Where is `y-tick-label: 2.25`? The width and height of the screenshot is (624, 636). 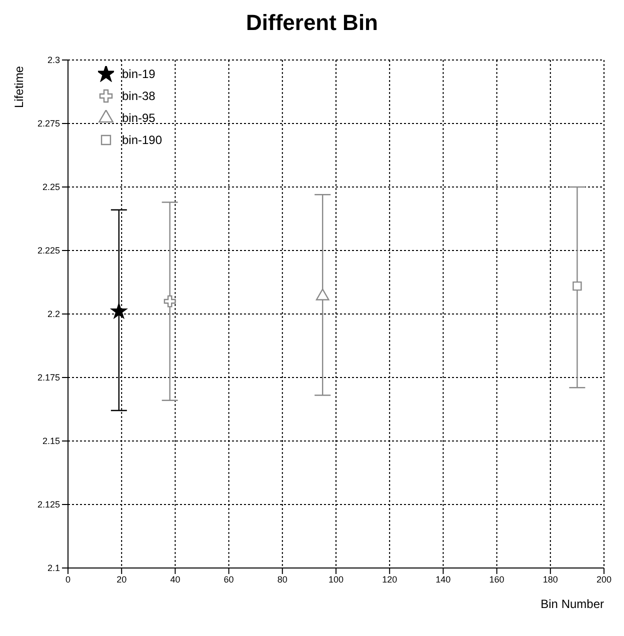
y-tick-label: 2.25 is located at coordinates (51, 187).